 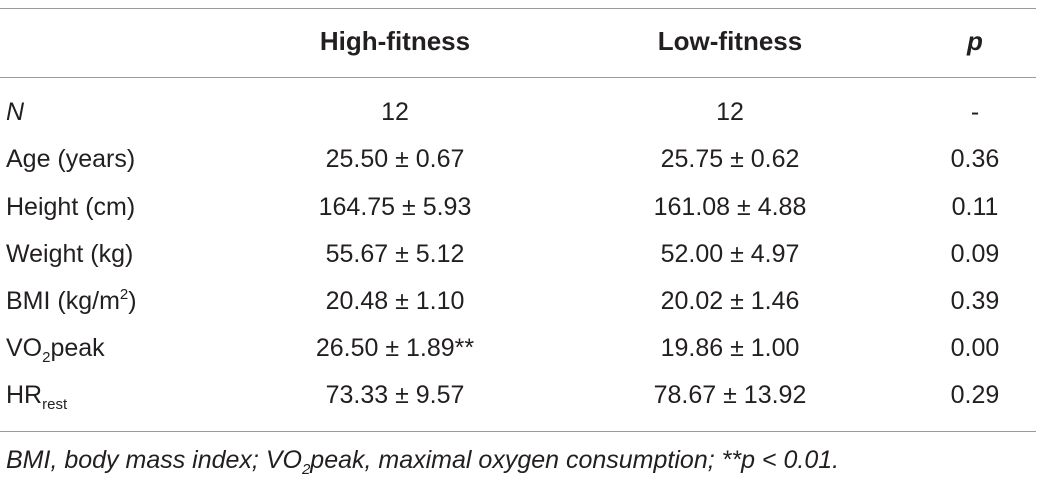 I want to click on header-low-fitness: Low-fitness, so click(x=730, y=41).